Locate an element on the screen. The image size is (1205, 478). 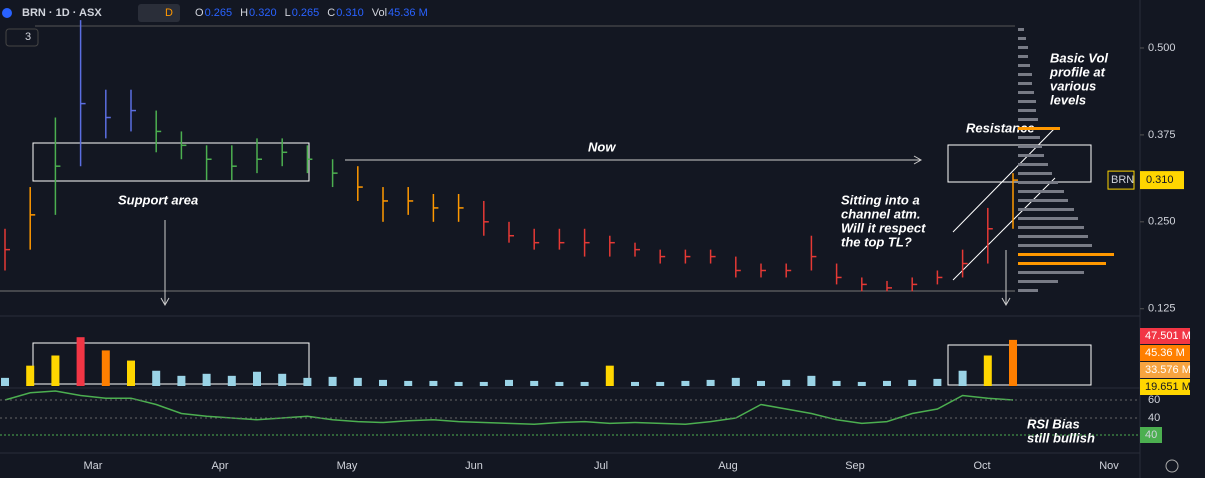
price-tag-value: 0.310 is located at coordinates (1160, 180).